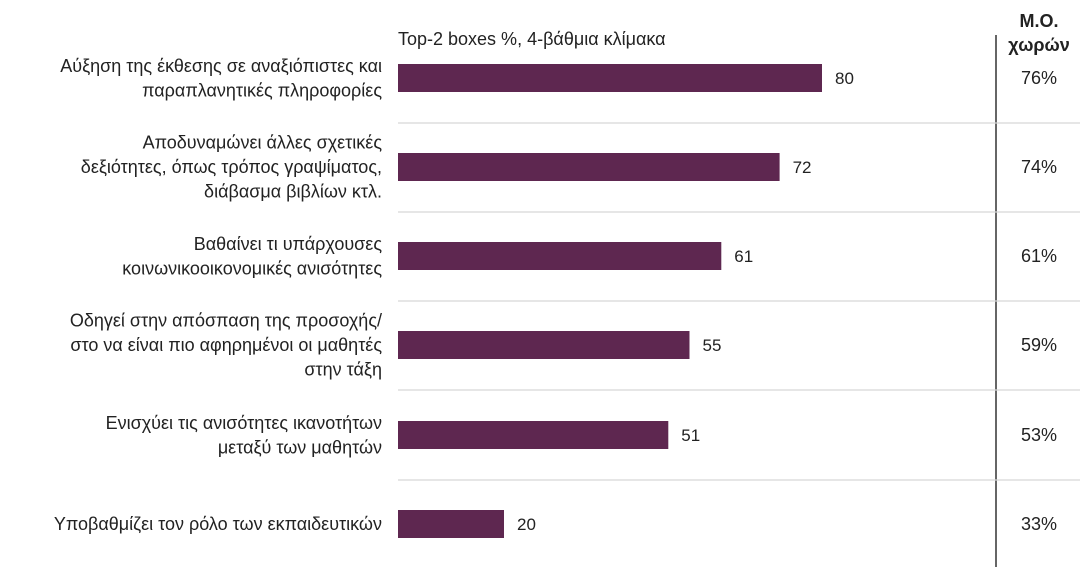  I want to click on category-label-line: διάβασμα βιβλίων κτλ., so click(293, 192).